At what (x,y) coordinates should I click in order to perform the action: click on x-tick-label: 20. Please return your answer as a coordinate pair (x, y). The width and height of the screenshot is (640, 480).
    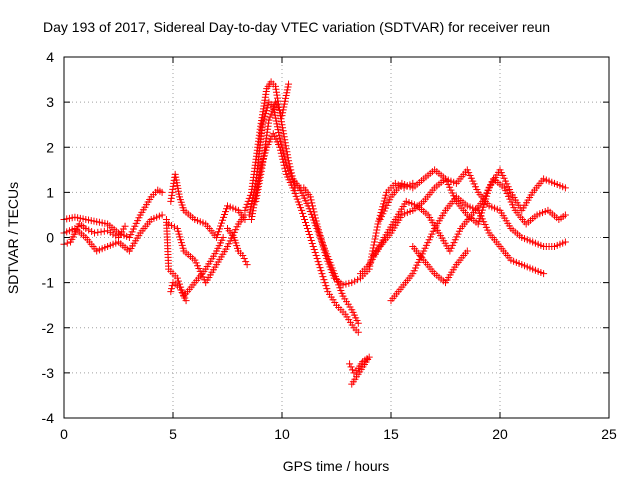
    Looking at the image, I should click on (500, 434).